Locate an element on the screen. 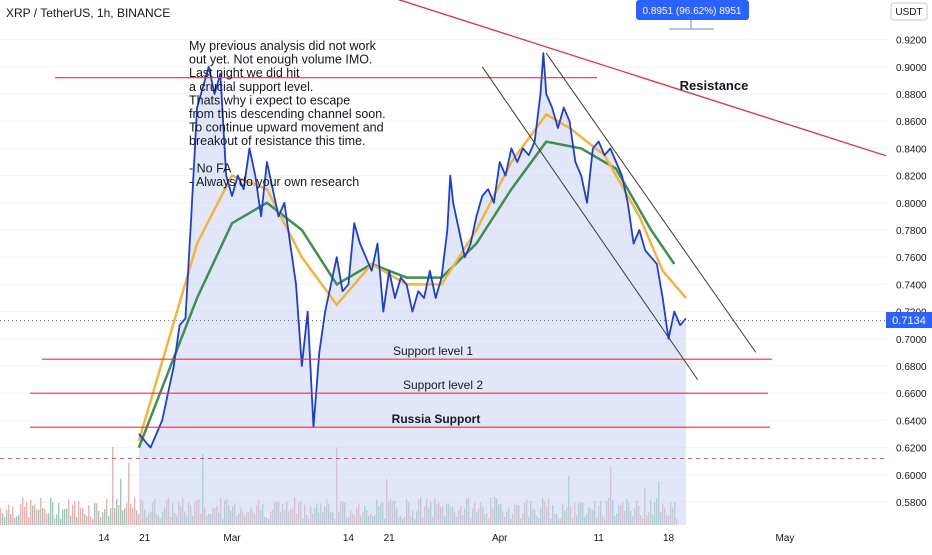  y-tick-label: 0.6600 is located at coordinates (911, 394).